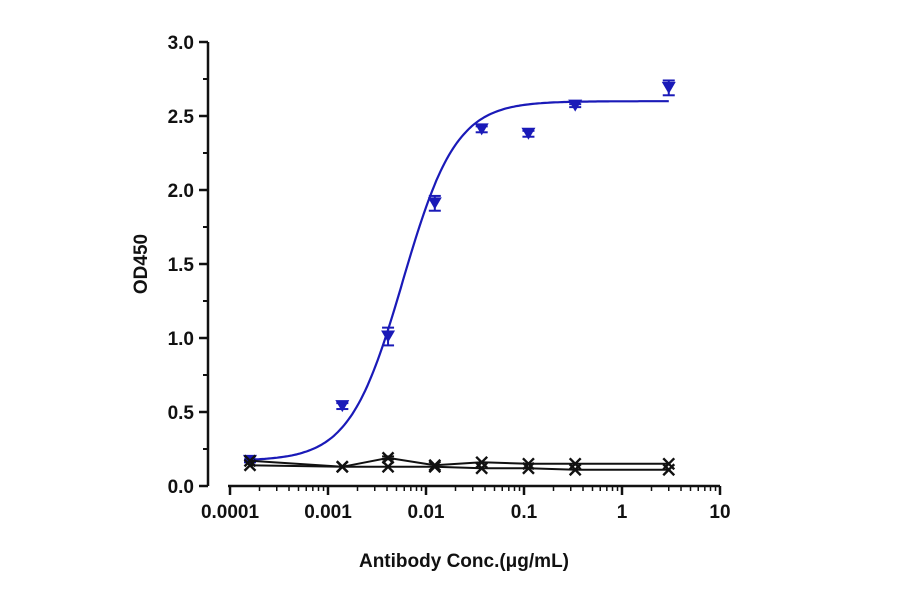 The height and width of the screenshot is (594, 900). Describe the element at coordinates (464, 561) in the screenshot. I see `x-axis-title: Antibody Conc.(μg/mL)` at that location.